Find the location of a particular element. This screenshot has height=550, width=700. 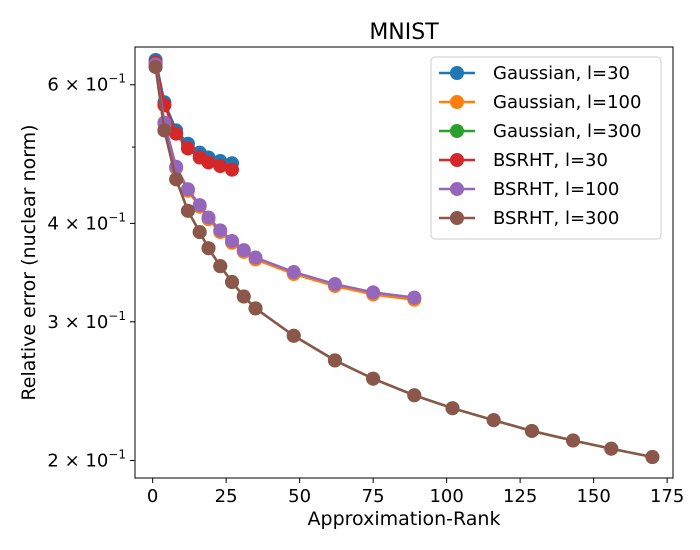

legend-box is located at coordinates (546, 148).